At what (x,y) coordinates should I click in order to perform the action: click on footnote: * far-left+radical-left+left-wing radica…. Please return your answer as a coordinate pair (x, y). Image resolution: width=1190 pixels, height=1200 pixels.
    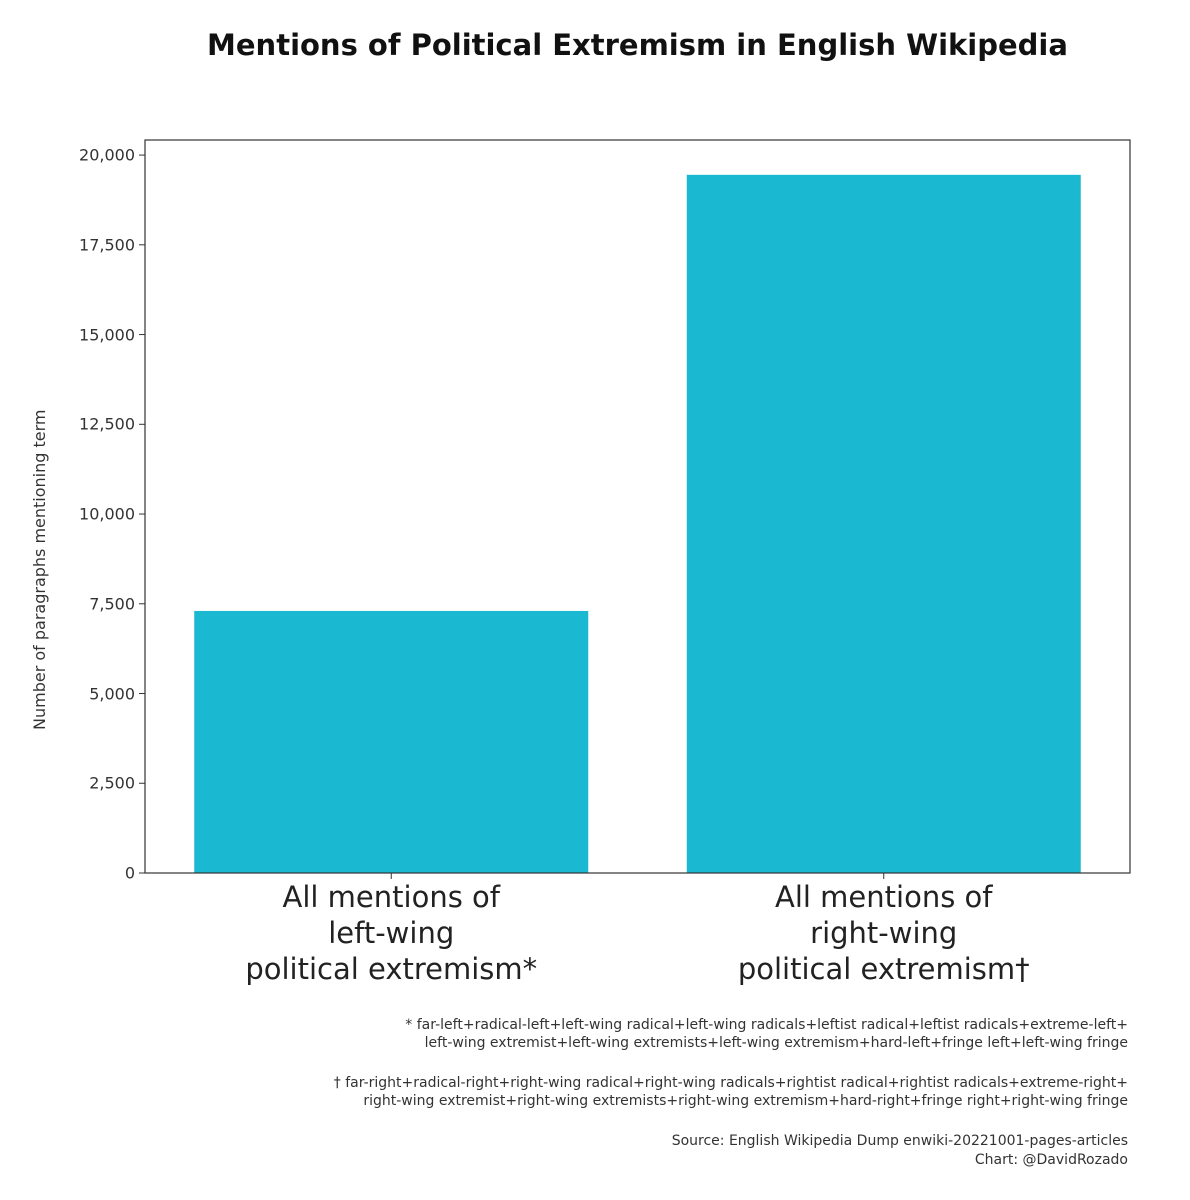
    Looking at the image, I should click on (766, 1034).